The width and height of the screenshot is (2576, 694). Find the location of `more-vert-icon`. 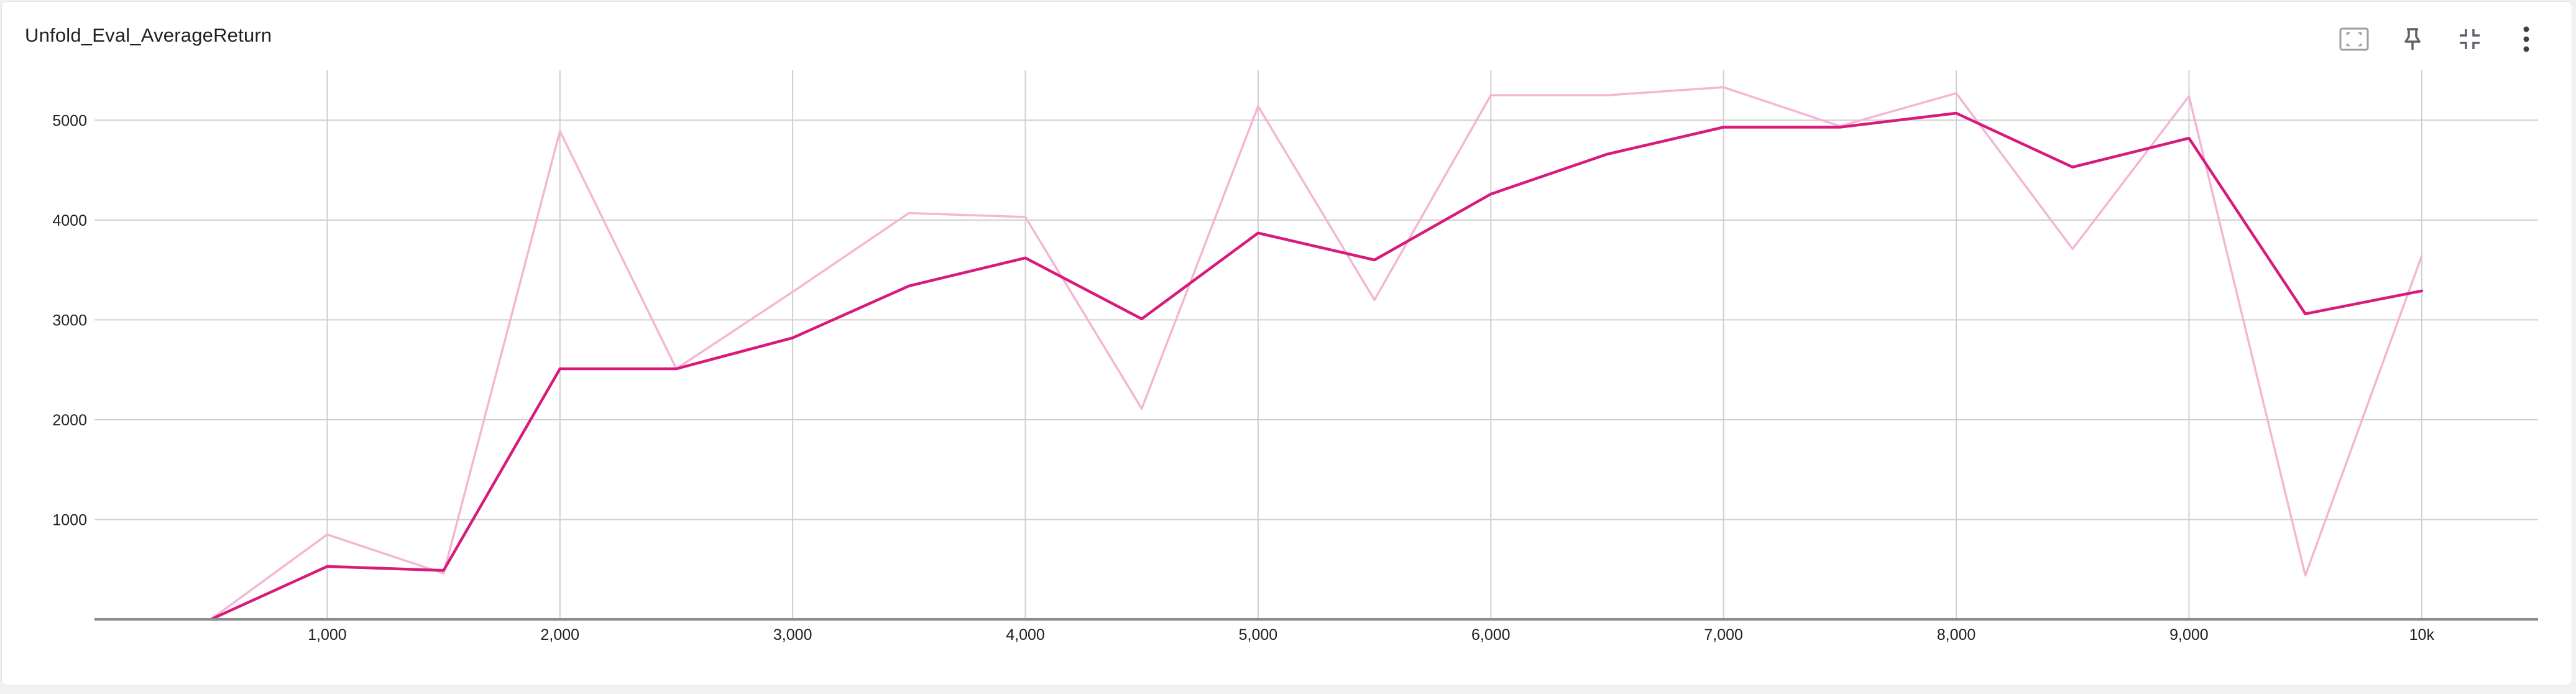

more-vert-icon is located at coordinates (2526, 39).